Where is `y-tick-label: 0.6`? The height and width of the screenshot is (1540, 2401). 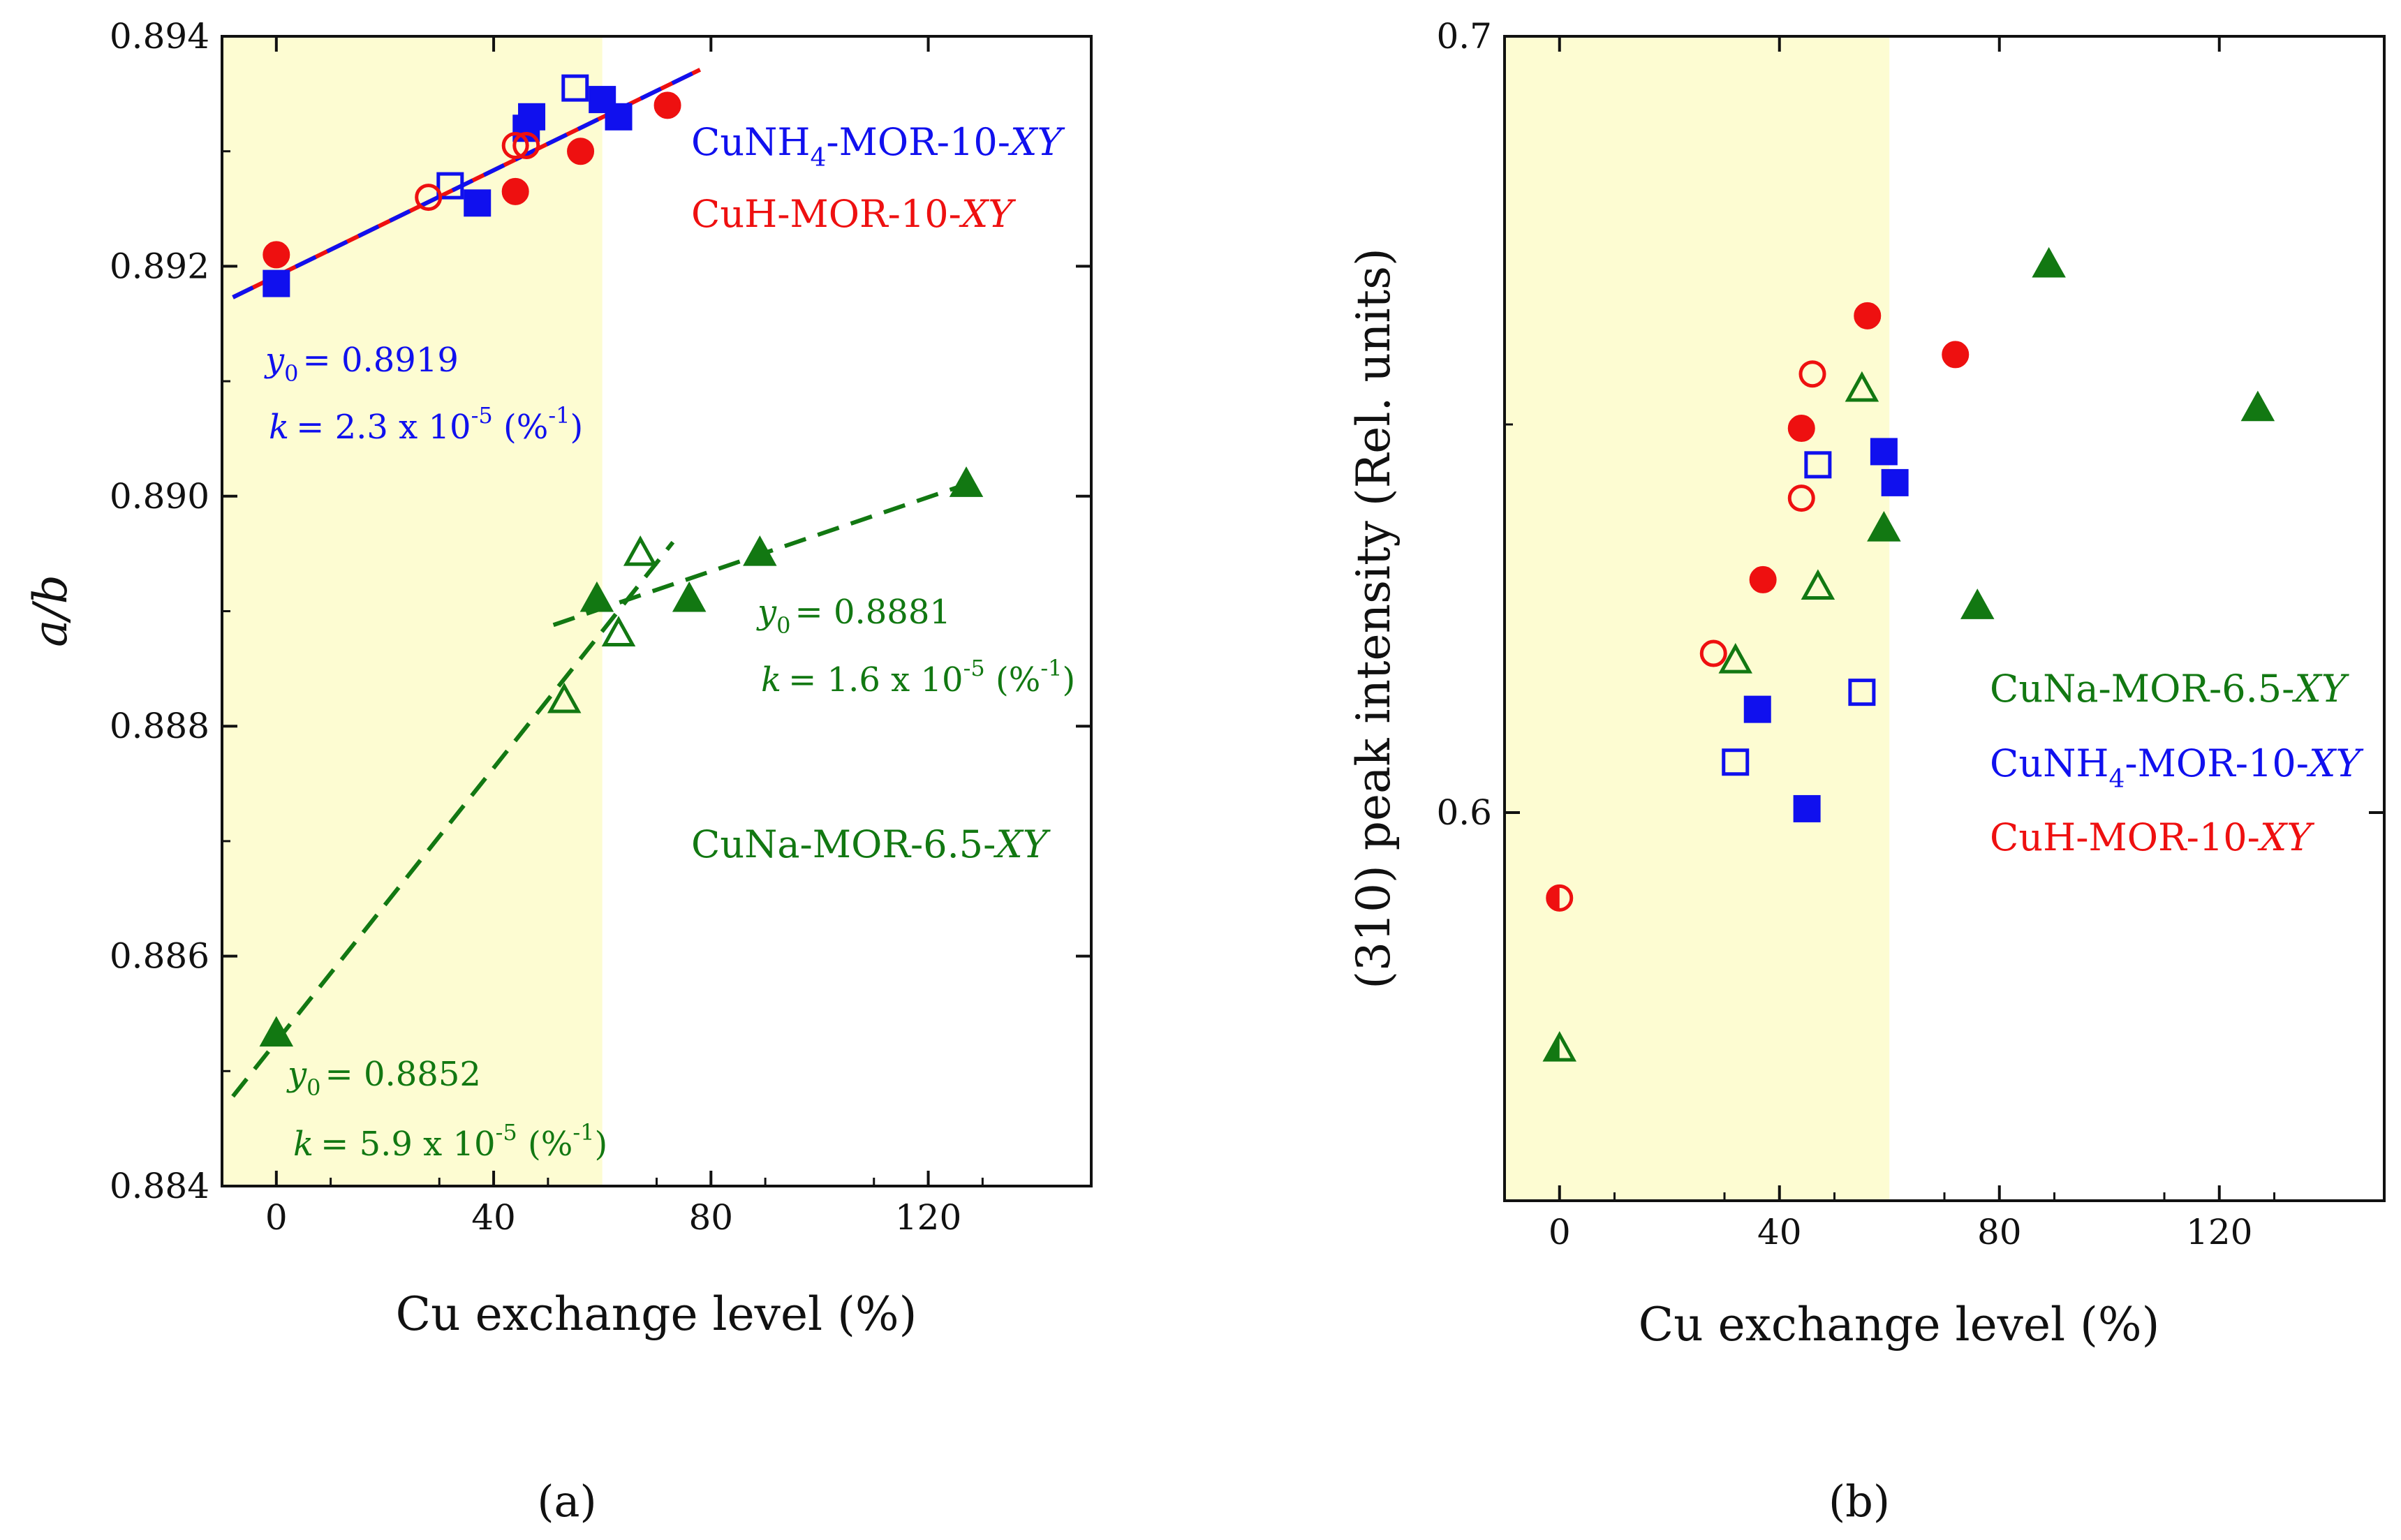
y-tick-label: 0.6 is located at coordinates (1464, 812).